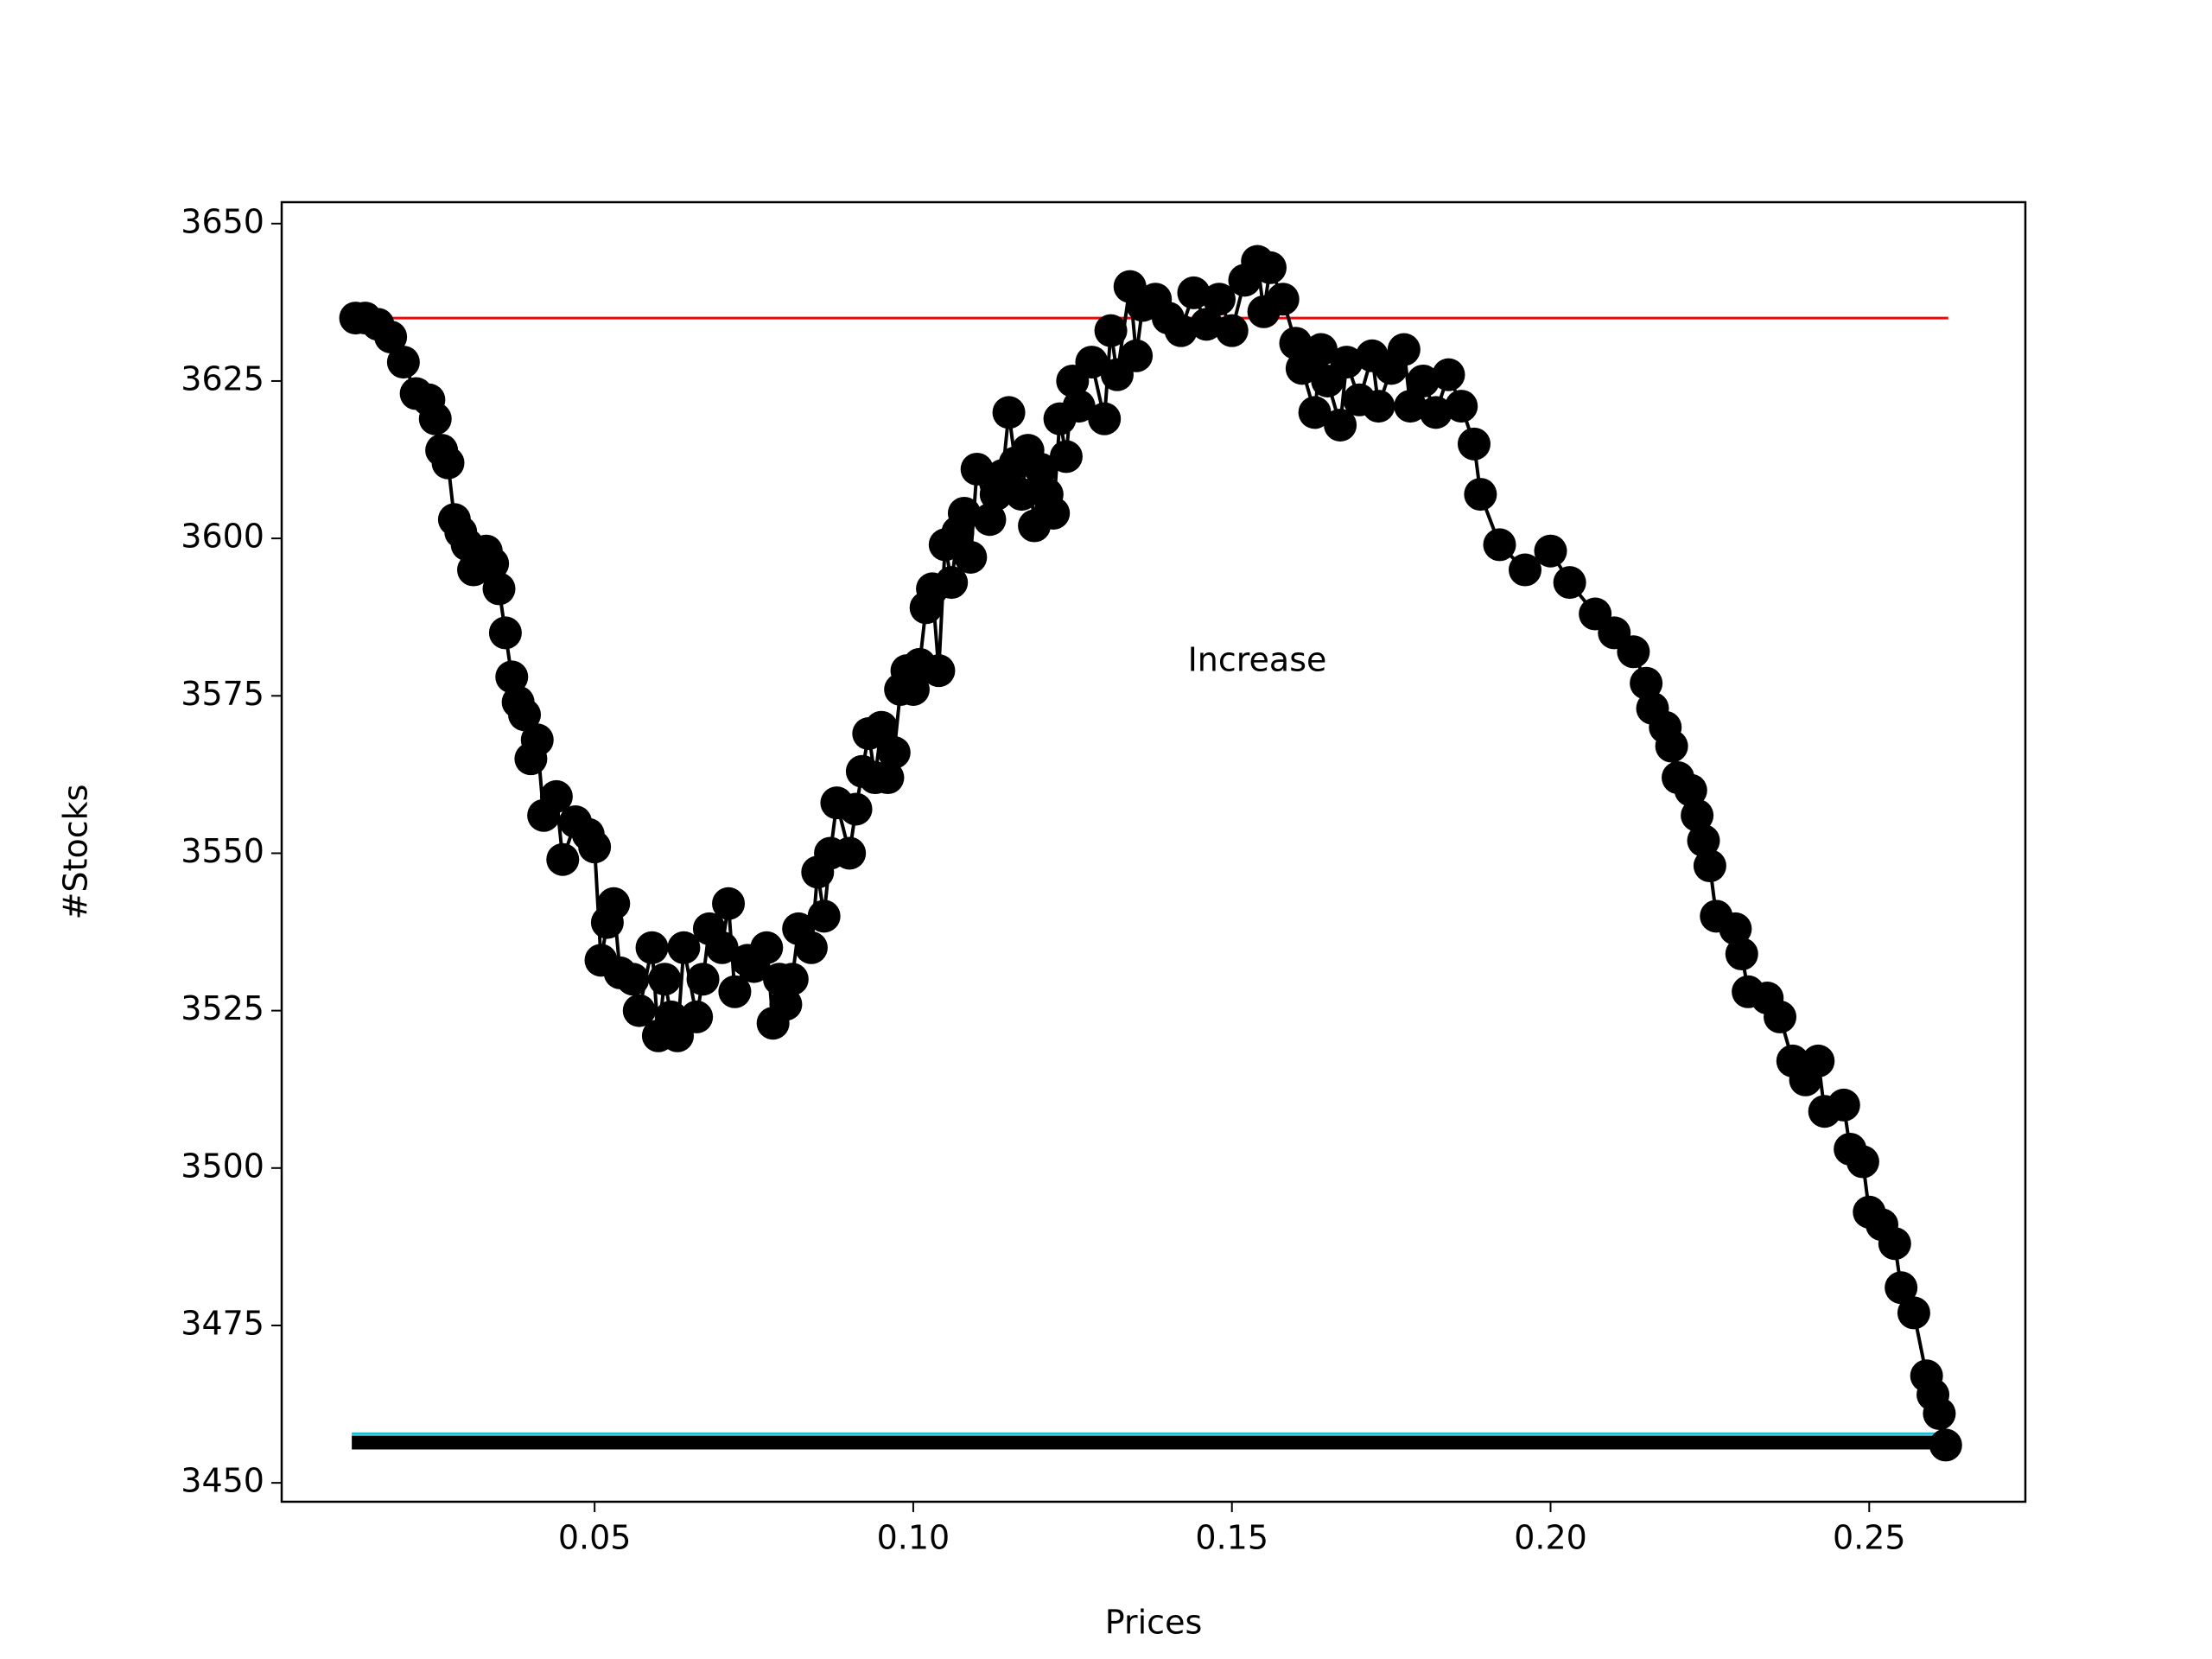 This screenshot has width=2212, height=1659. I want to click on y-tick-label: 3650, so click(222, 221).